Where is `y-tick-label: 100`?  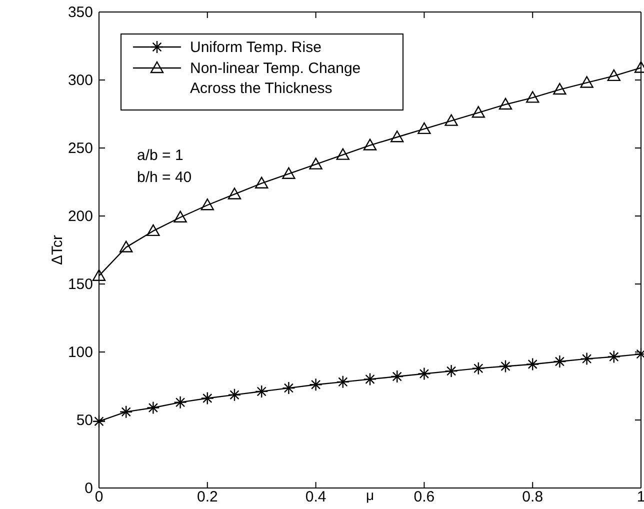
y-tick-label: 100 is located at coordinates (80, 352).